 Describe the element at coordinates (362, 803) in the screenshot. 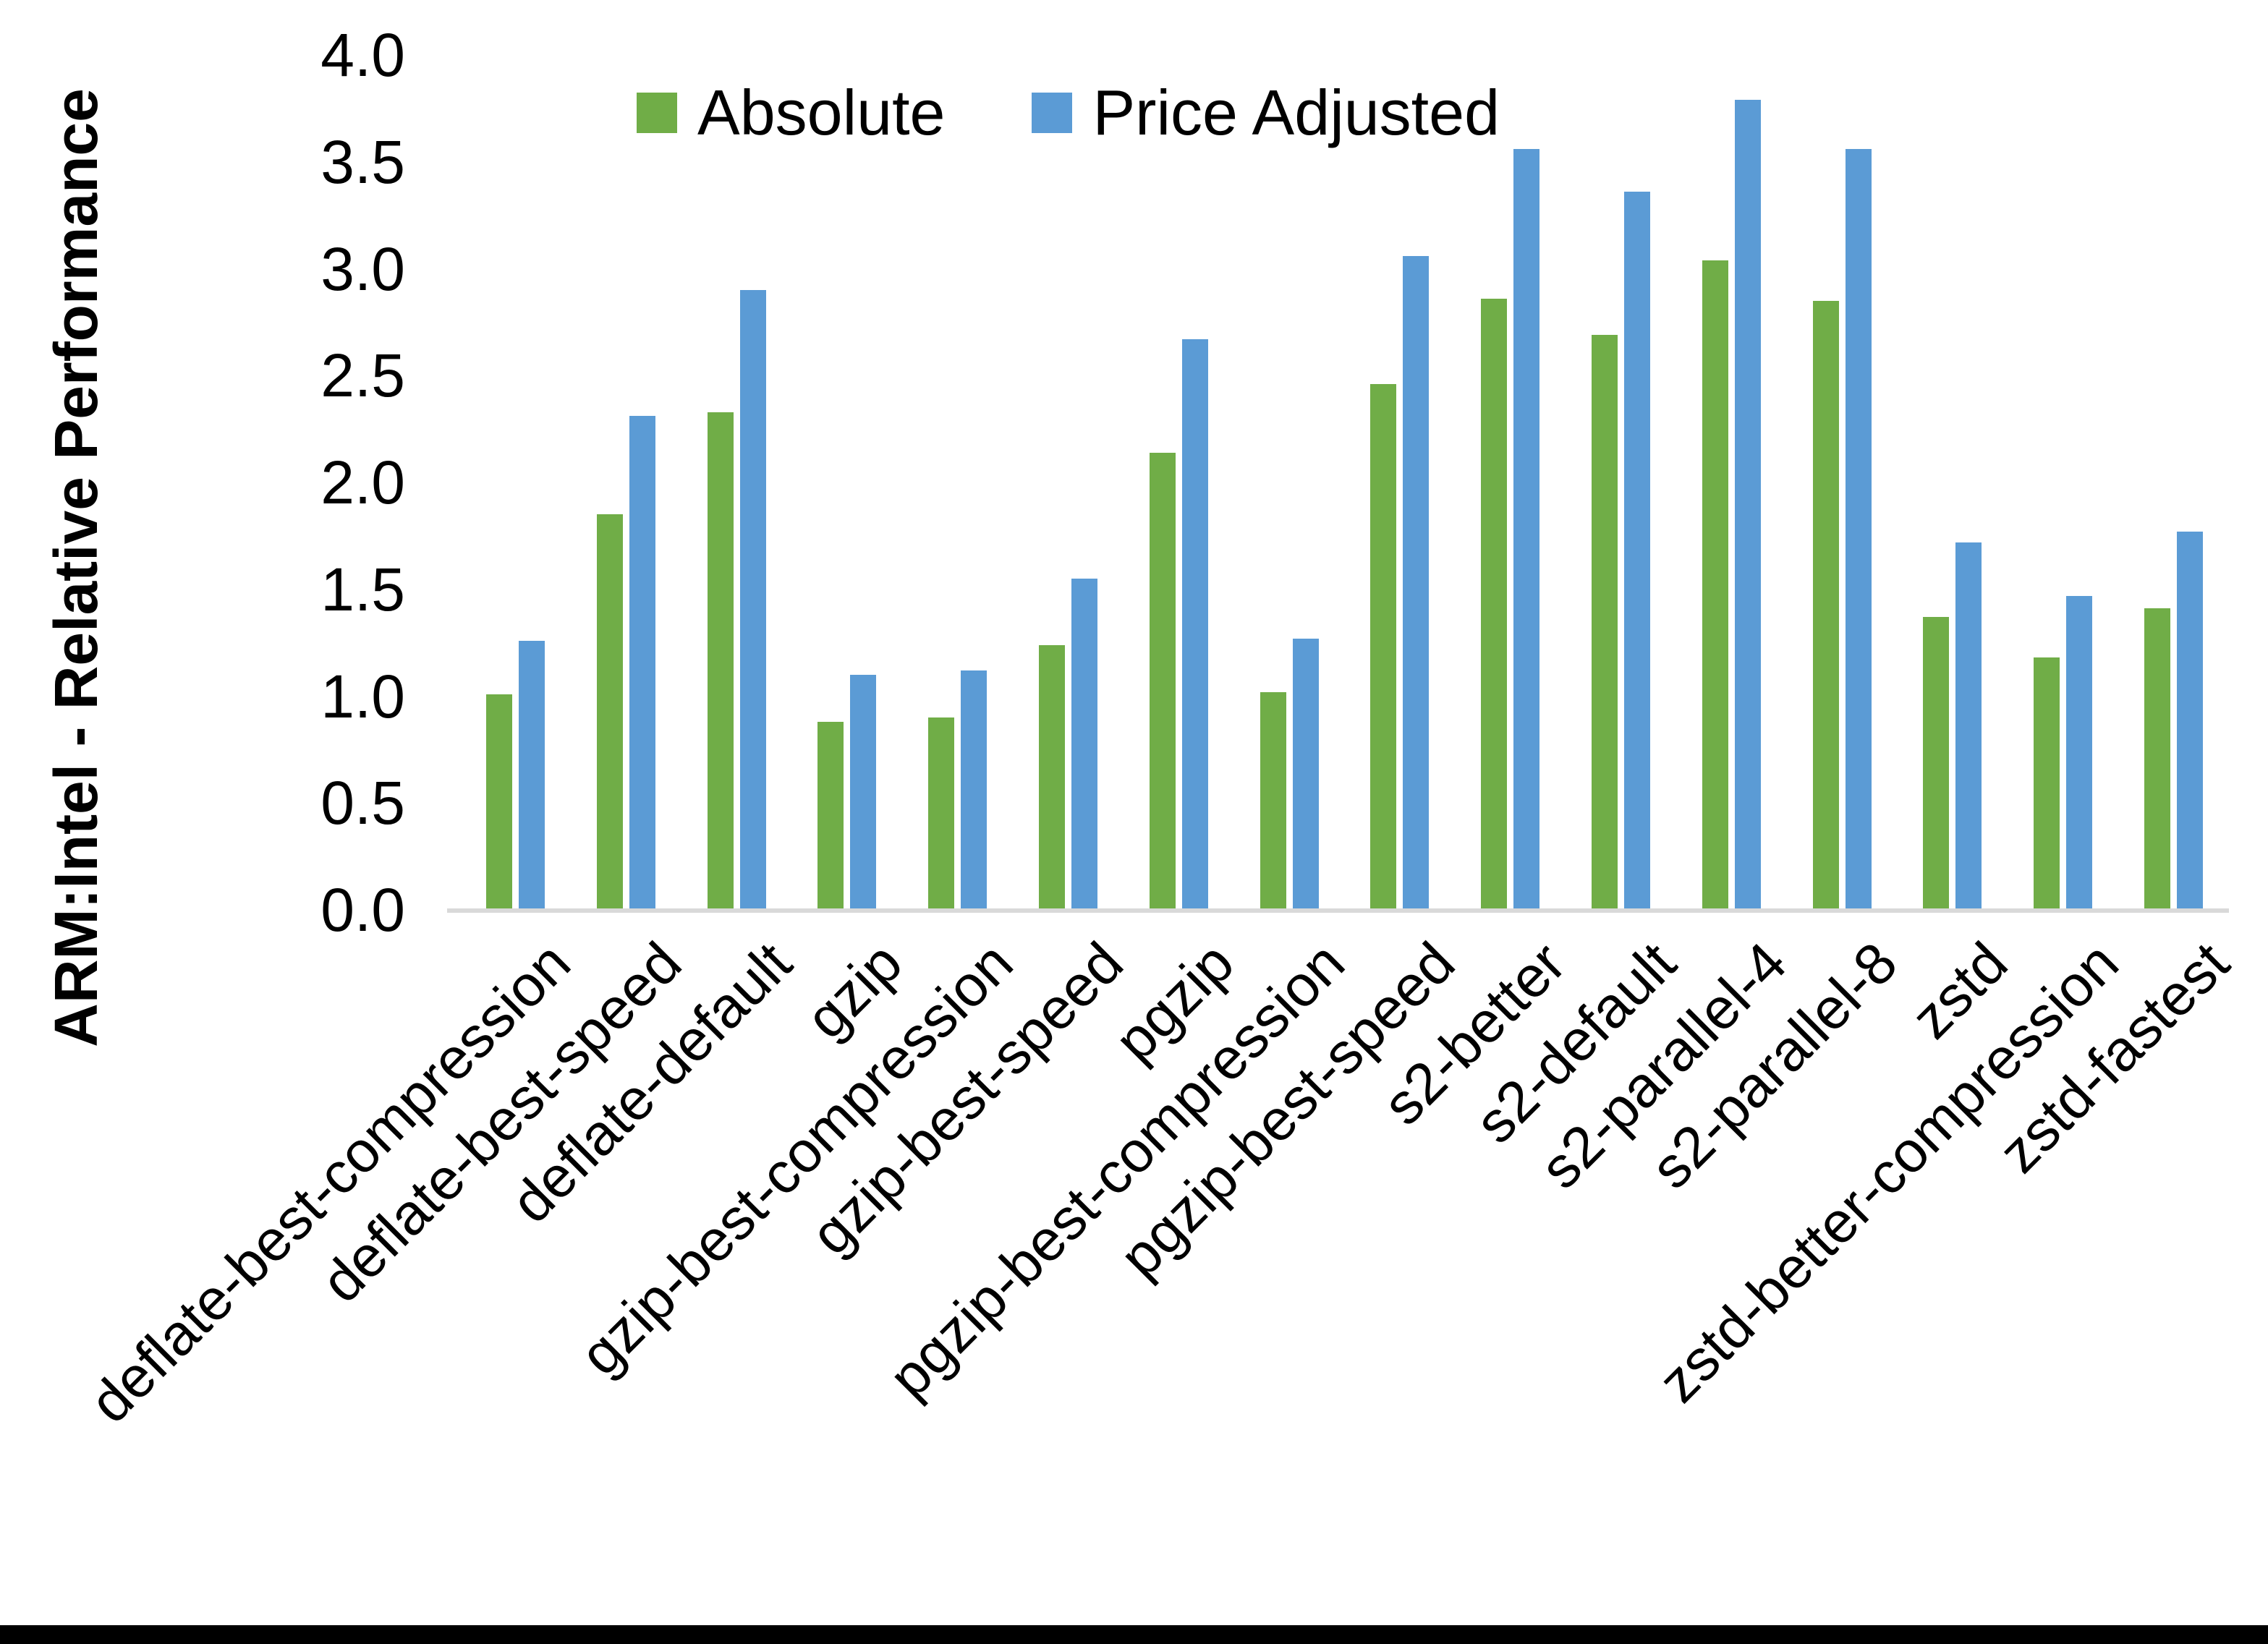

I see `y-tick-label: 0.5` at that location.